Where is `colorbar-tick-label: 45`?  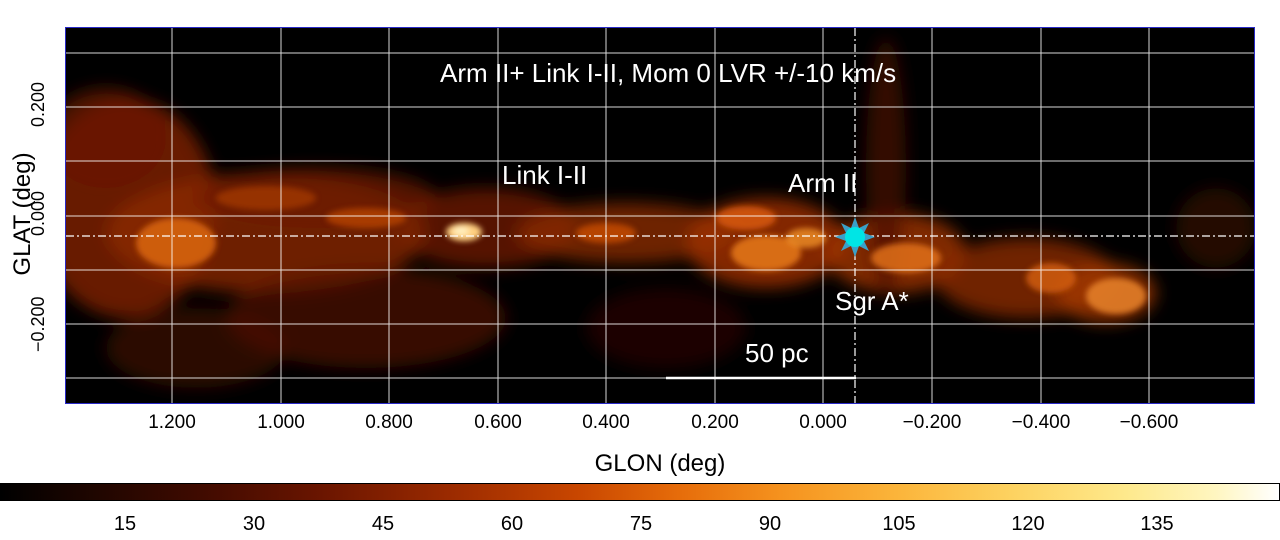
colorbar-tick-label: 45 is located at coordinates (383, 524).